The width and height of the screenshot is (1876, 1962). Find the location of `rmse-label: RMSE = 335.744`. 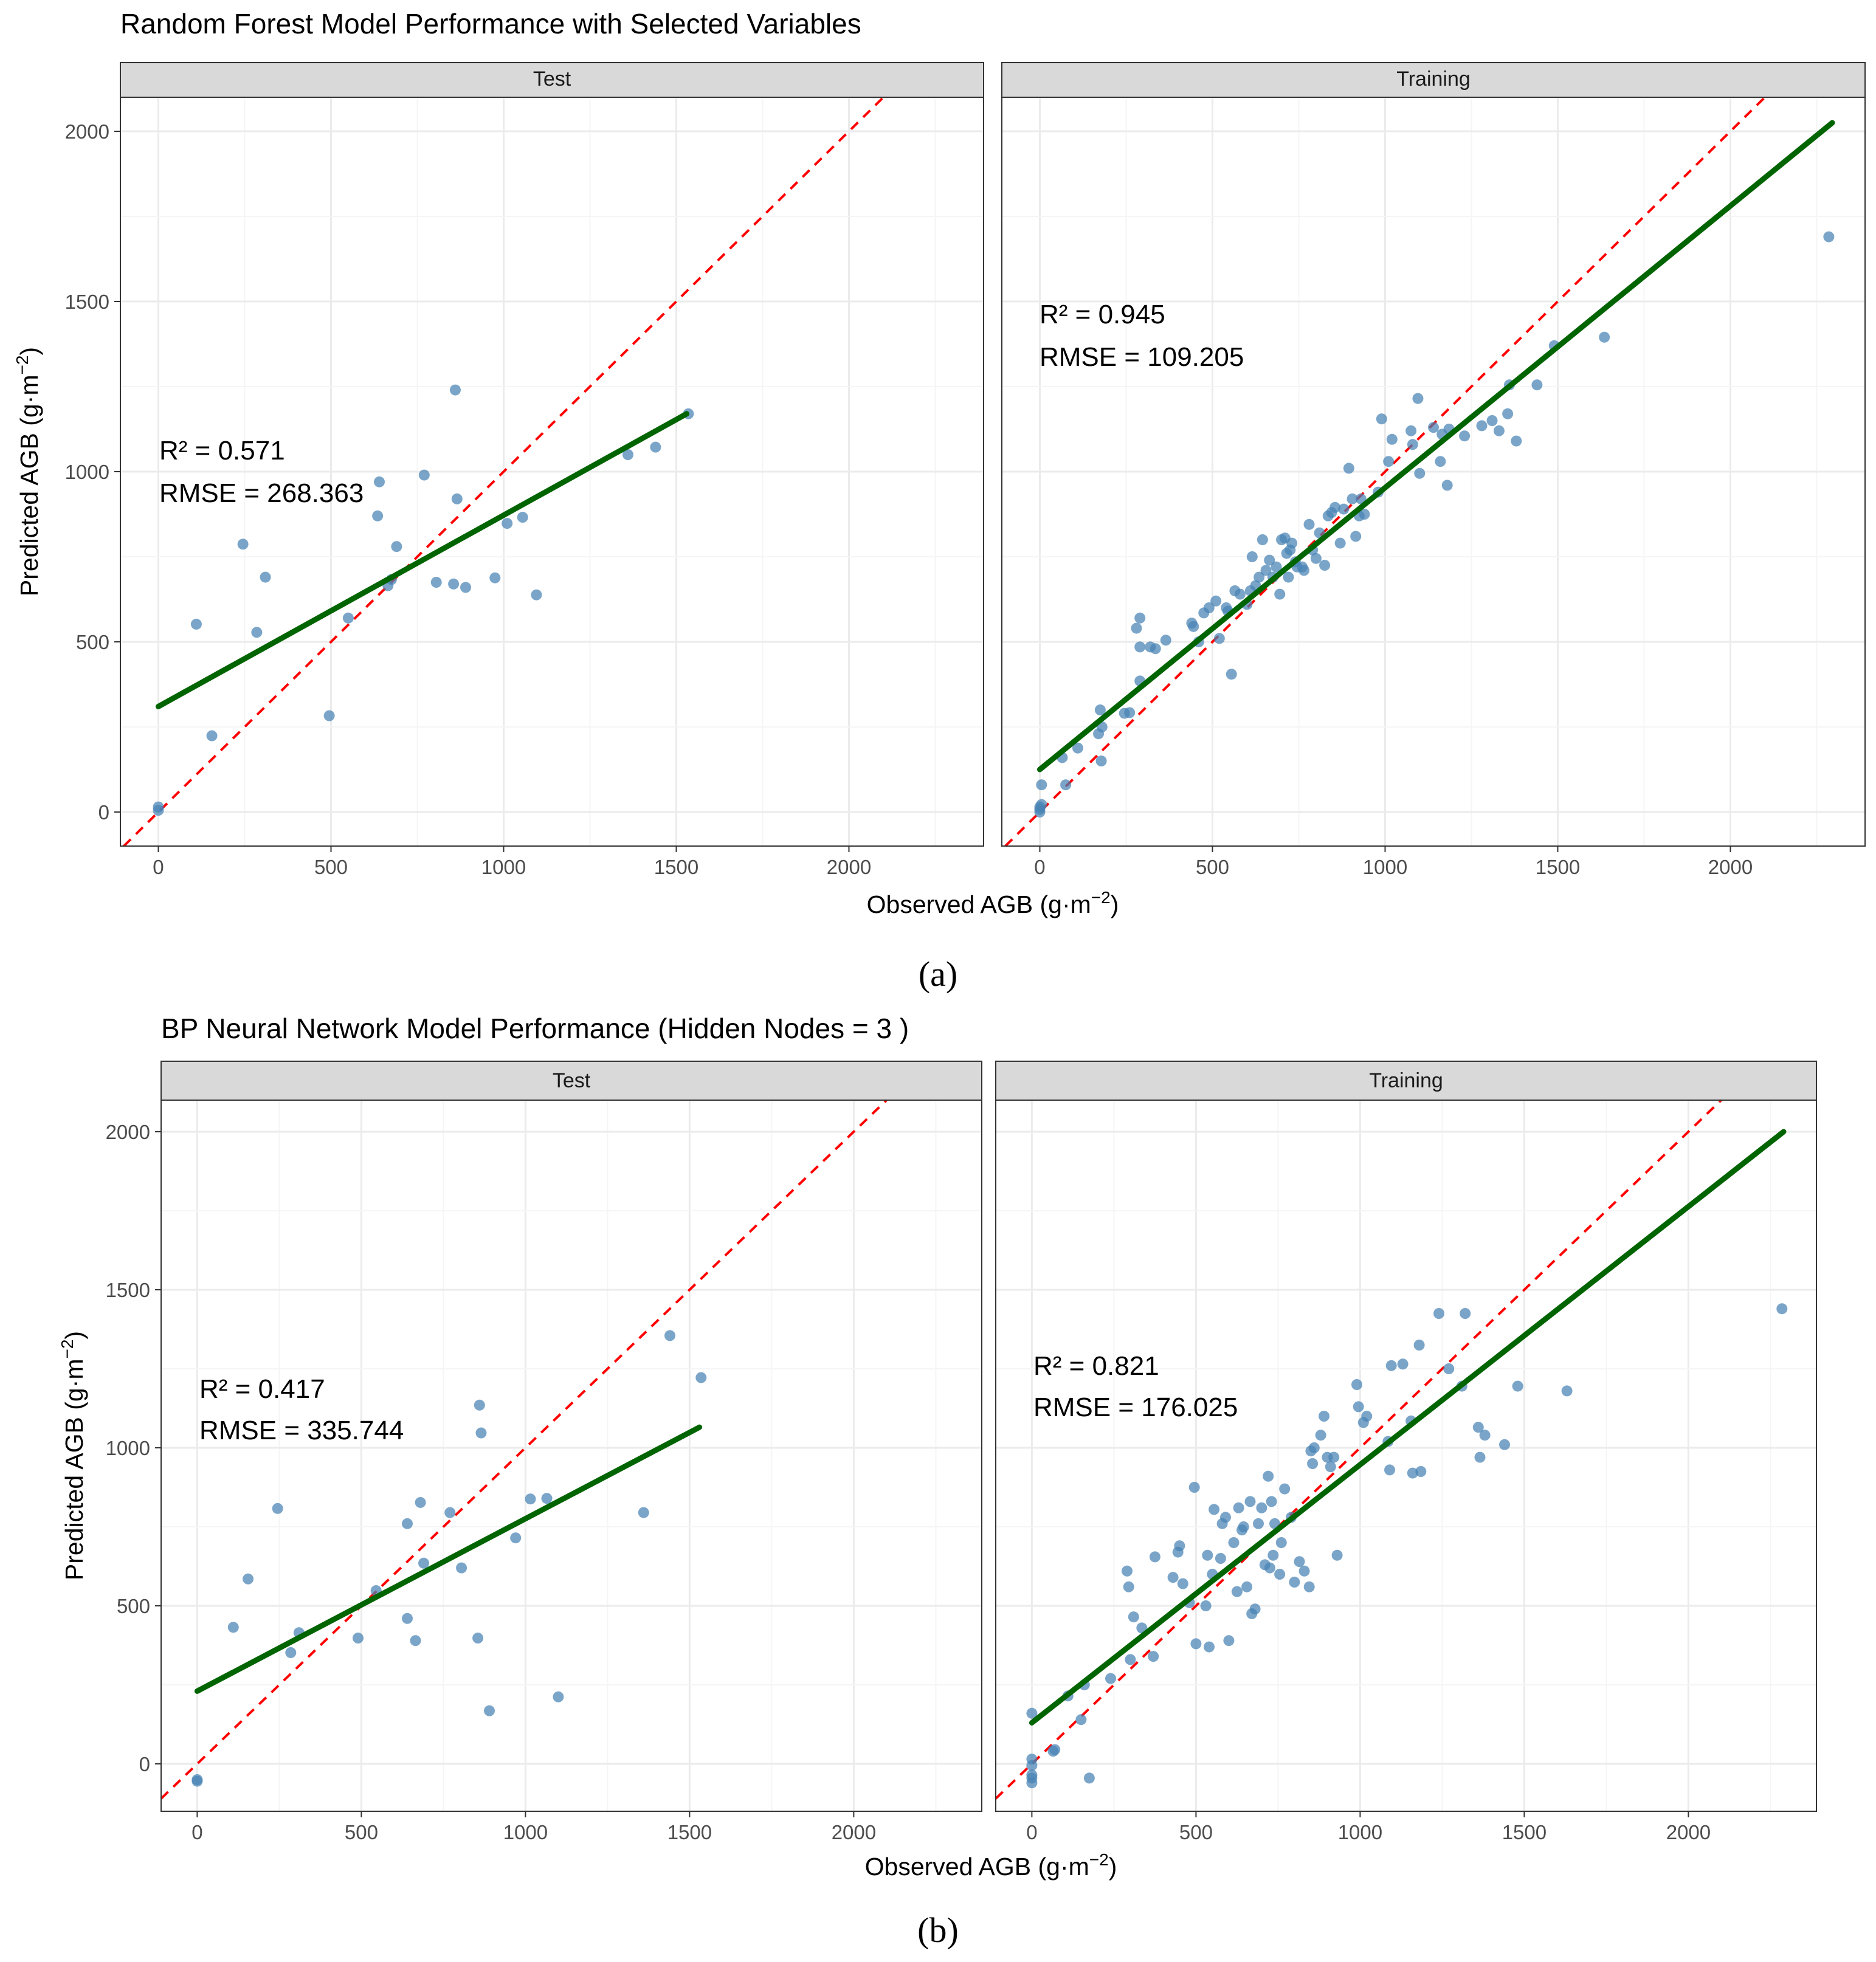

rmse-label: RMSE = 335.744 is located at coordinates (301, 1431).